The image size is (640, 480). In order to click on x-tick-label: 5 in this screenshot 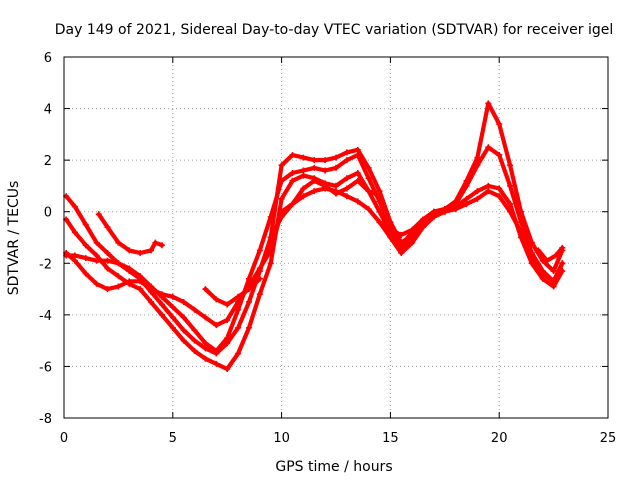, I will do `click(173, 438)`.